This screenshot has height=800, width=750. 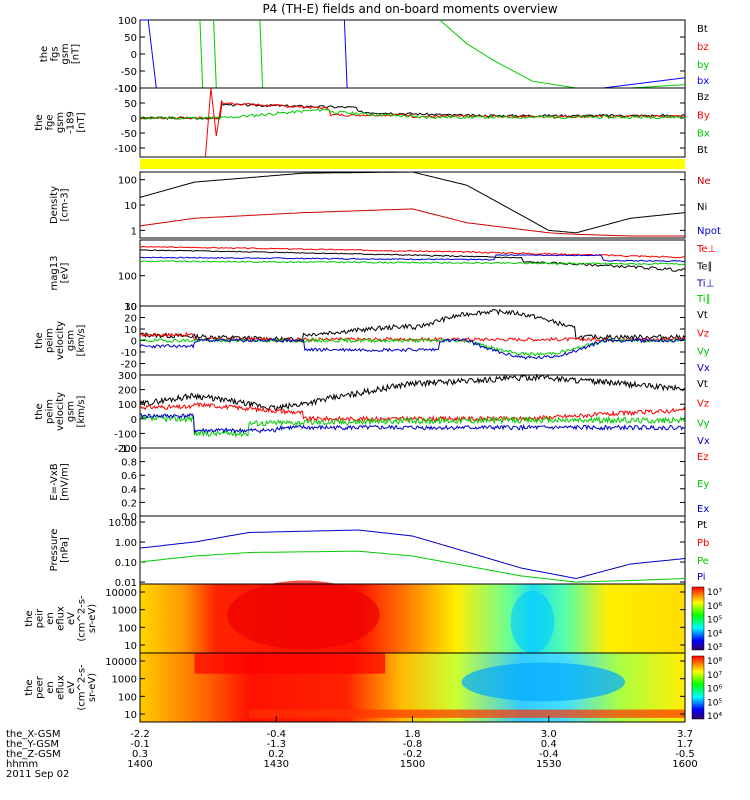 What do you see at coordinates (129, 134) in the screenshot?
I see `fgm-ytick-label: -50` at bounding box center [129, 134].